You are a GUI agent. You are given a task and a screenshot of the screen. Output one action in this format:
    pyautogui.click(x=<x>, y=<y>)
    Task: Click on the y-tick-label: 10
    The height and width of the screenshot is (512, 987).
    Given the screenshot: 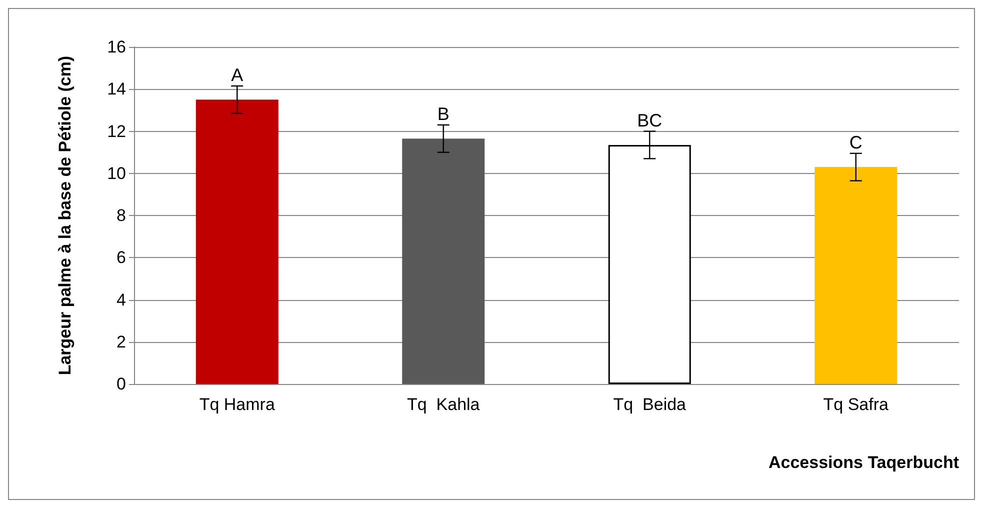 What is the action you would take?
    pyautogui.click(x=116, y=173)
    